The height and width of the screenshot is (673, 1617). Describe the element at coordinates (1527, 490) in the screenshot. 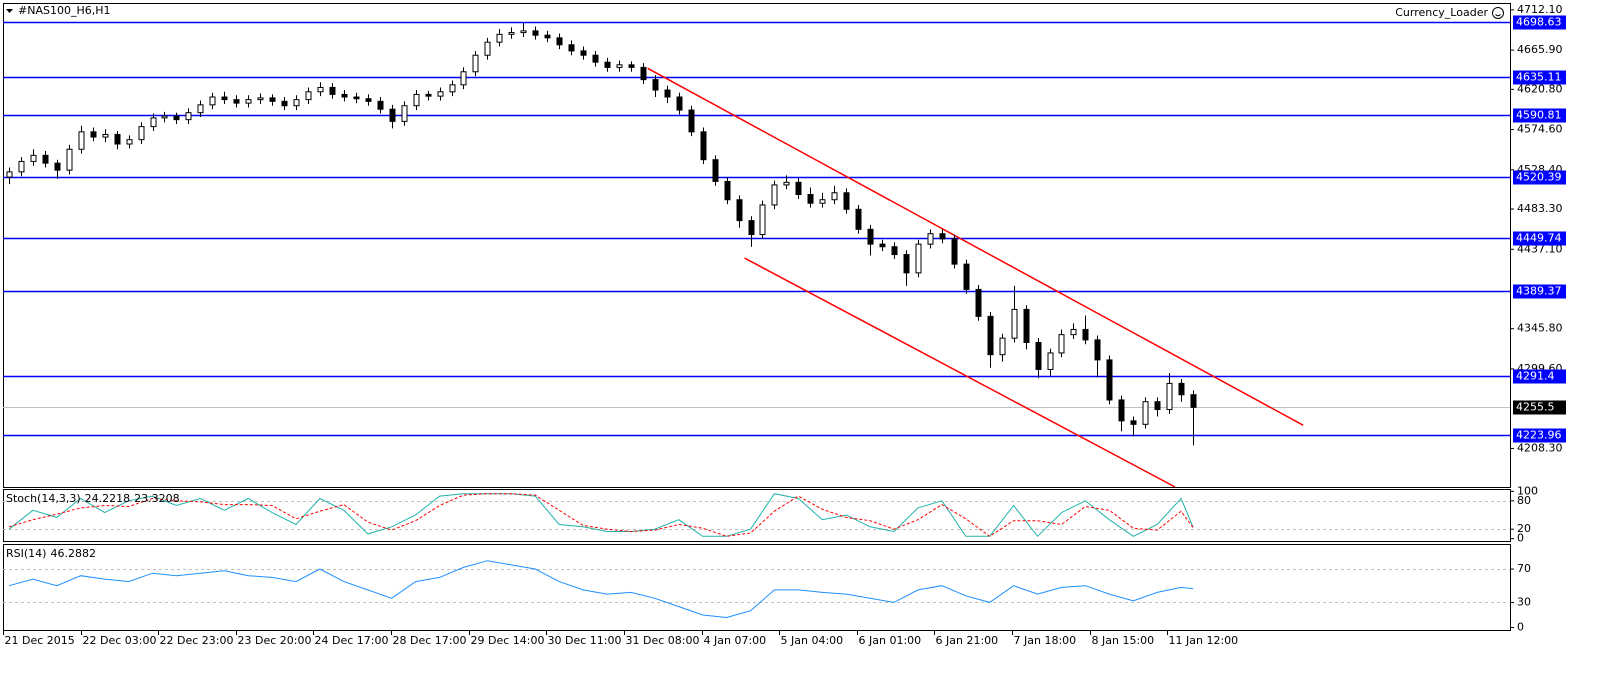

I see `y-tick-label: 100` at that location.